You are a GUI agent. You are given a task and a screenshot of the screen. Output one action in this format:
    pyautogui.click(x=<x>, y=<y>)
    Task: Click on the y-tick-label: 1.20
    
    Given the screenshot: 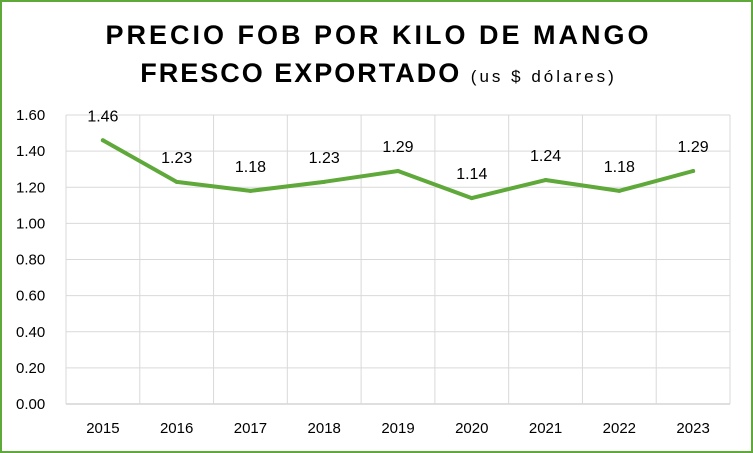 What is the action you would take?
    pyautogui.click(x=30, y=187)
    